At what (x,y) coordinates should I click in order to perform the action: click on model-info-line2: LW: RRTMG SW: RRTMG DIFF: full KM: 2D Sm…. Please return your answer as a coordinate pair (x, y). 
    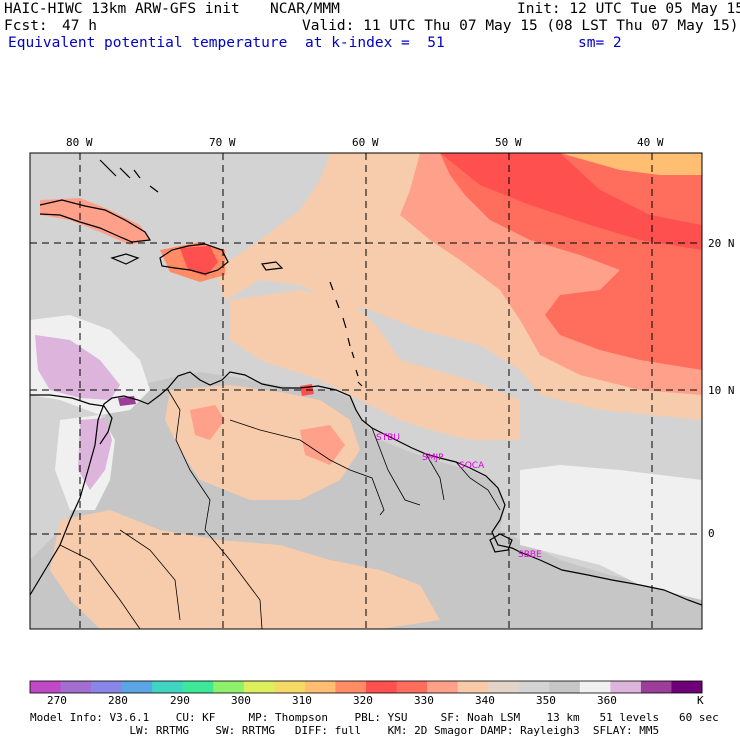
    Looking at the image, I should click on (345, 730).